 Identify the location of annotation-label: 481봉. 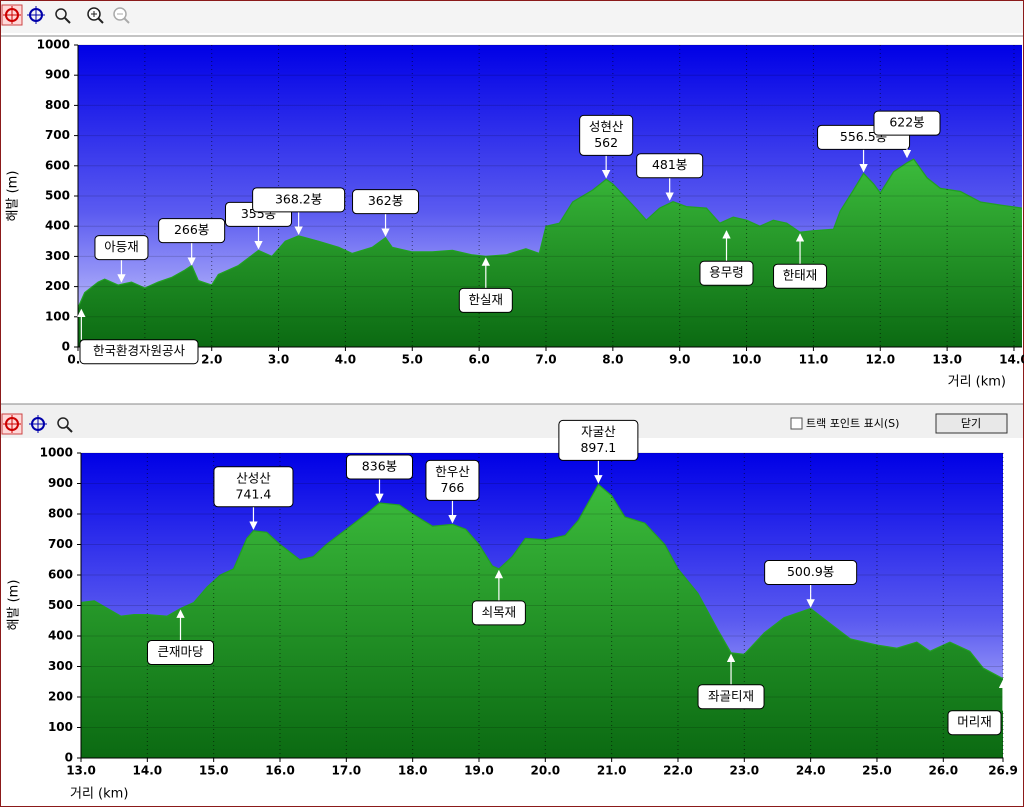
(669, 164).